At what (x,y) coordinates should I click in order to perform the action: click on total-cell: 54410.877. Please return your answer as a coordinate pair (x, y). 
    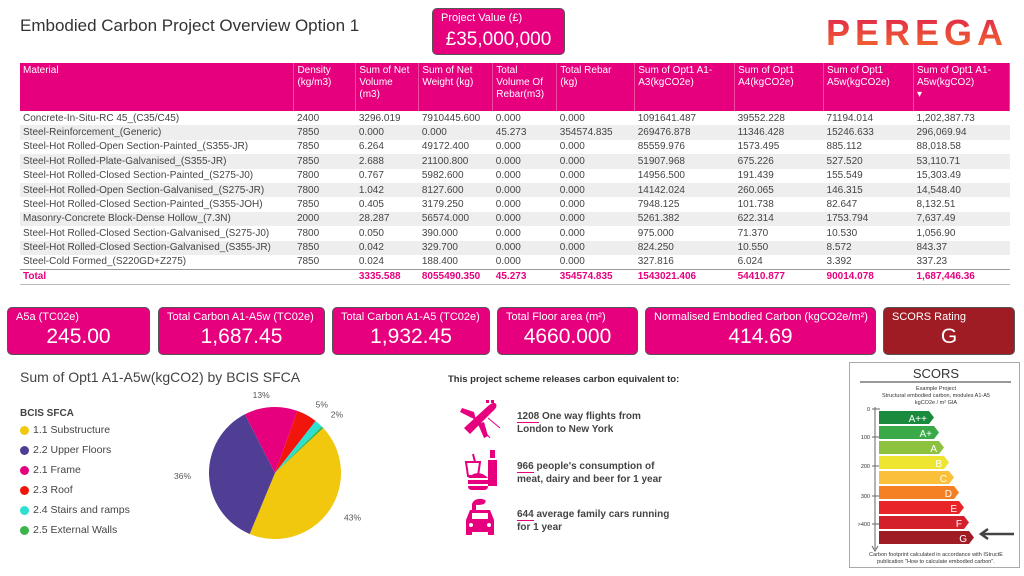
    Looking at the image, I should click on (779, 276).